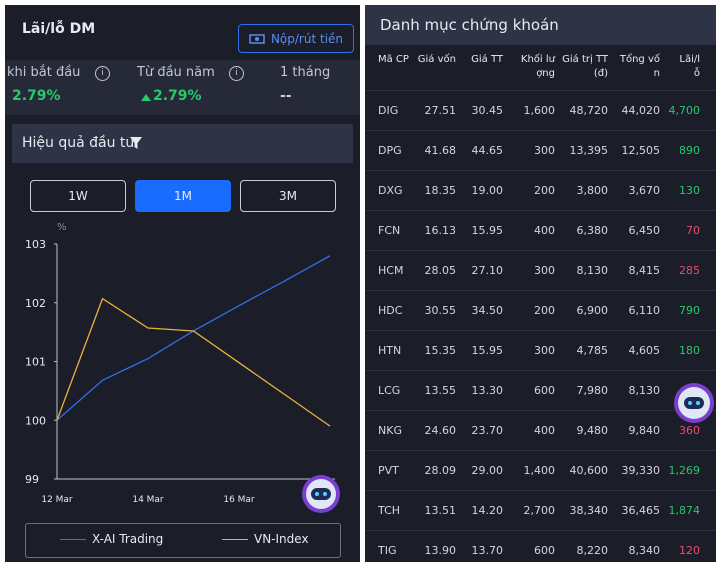 Image resolution: width=721 pixels, height=565 pixels. Describe the element at coordinates (388, 110) in the screenshot. I see `table-cell: DIG` at that location.